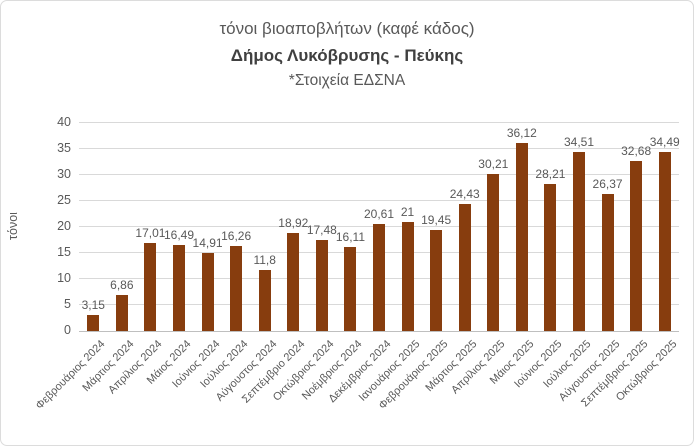  Describe the element at coordinates (179, 235) in the screenshot. I see `bar-value-label: 16,49` at that location.